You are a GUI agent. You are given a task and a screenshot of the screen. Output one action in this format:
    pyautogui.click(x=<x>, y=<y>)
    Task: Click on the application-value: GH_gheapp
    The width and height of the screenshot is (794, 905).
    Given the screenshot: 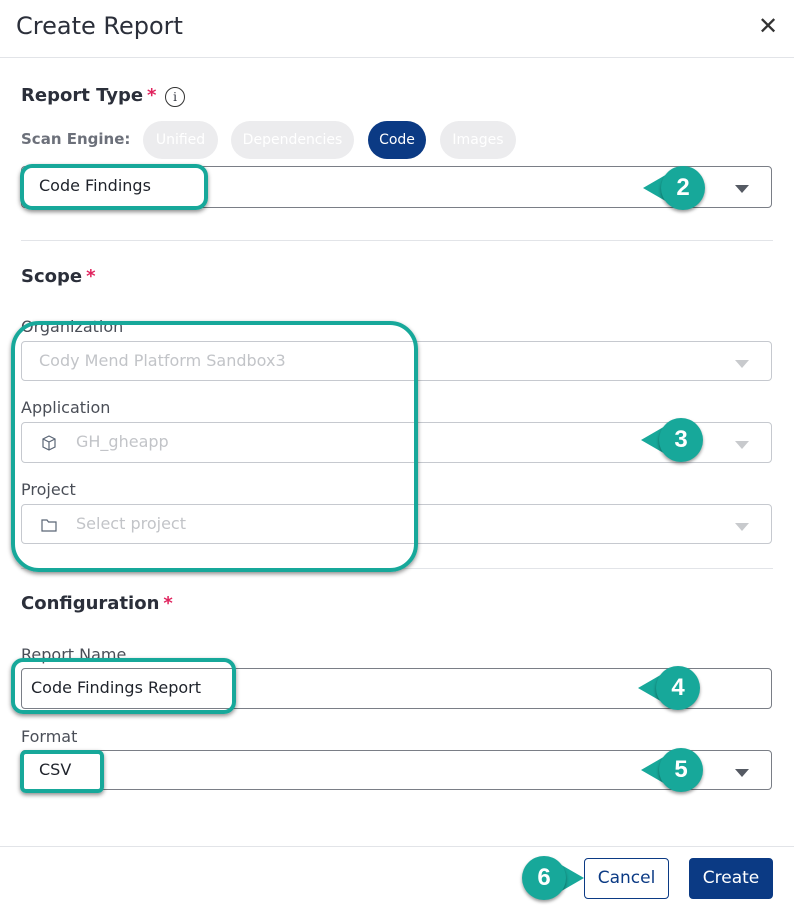 What is the action you would take?
    pyautogui.click(x=122, y=441)
    